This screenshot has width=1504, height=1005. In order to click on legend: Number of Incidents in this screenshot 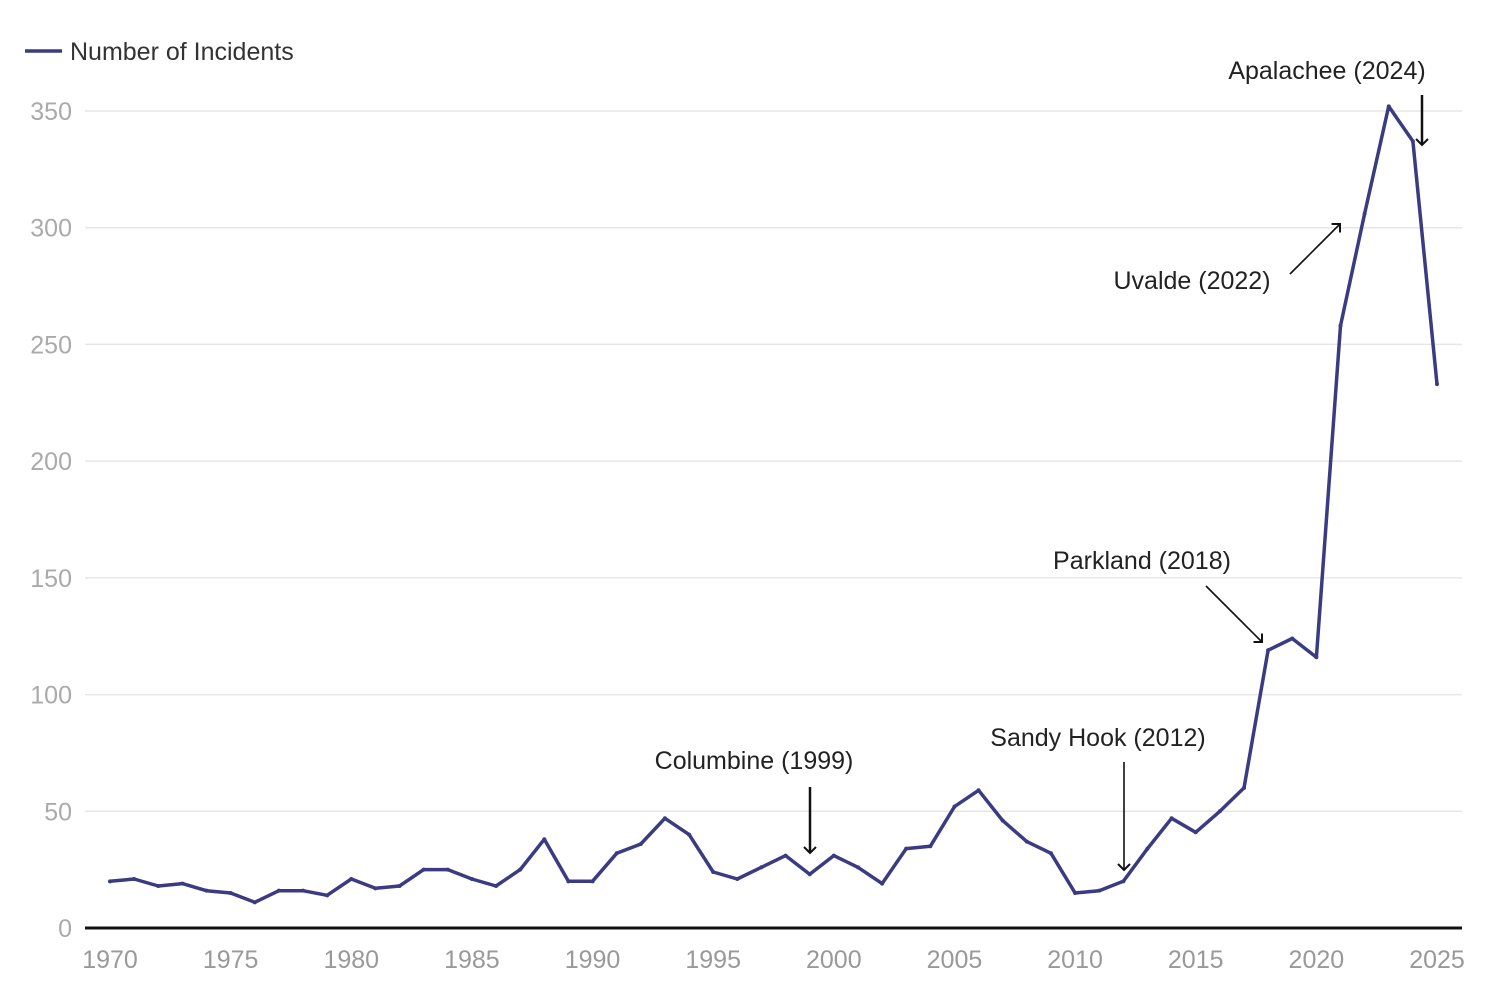, I will do `click(159, 52)`.